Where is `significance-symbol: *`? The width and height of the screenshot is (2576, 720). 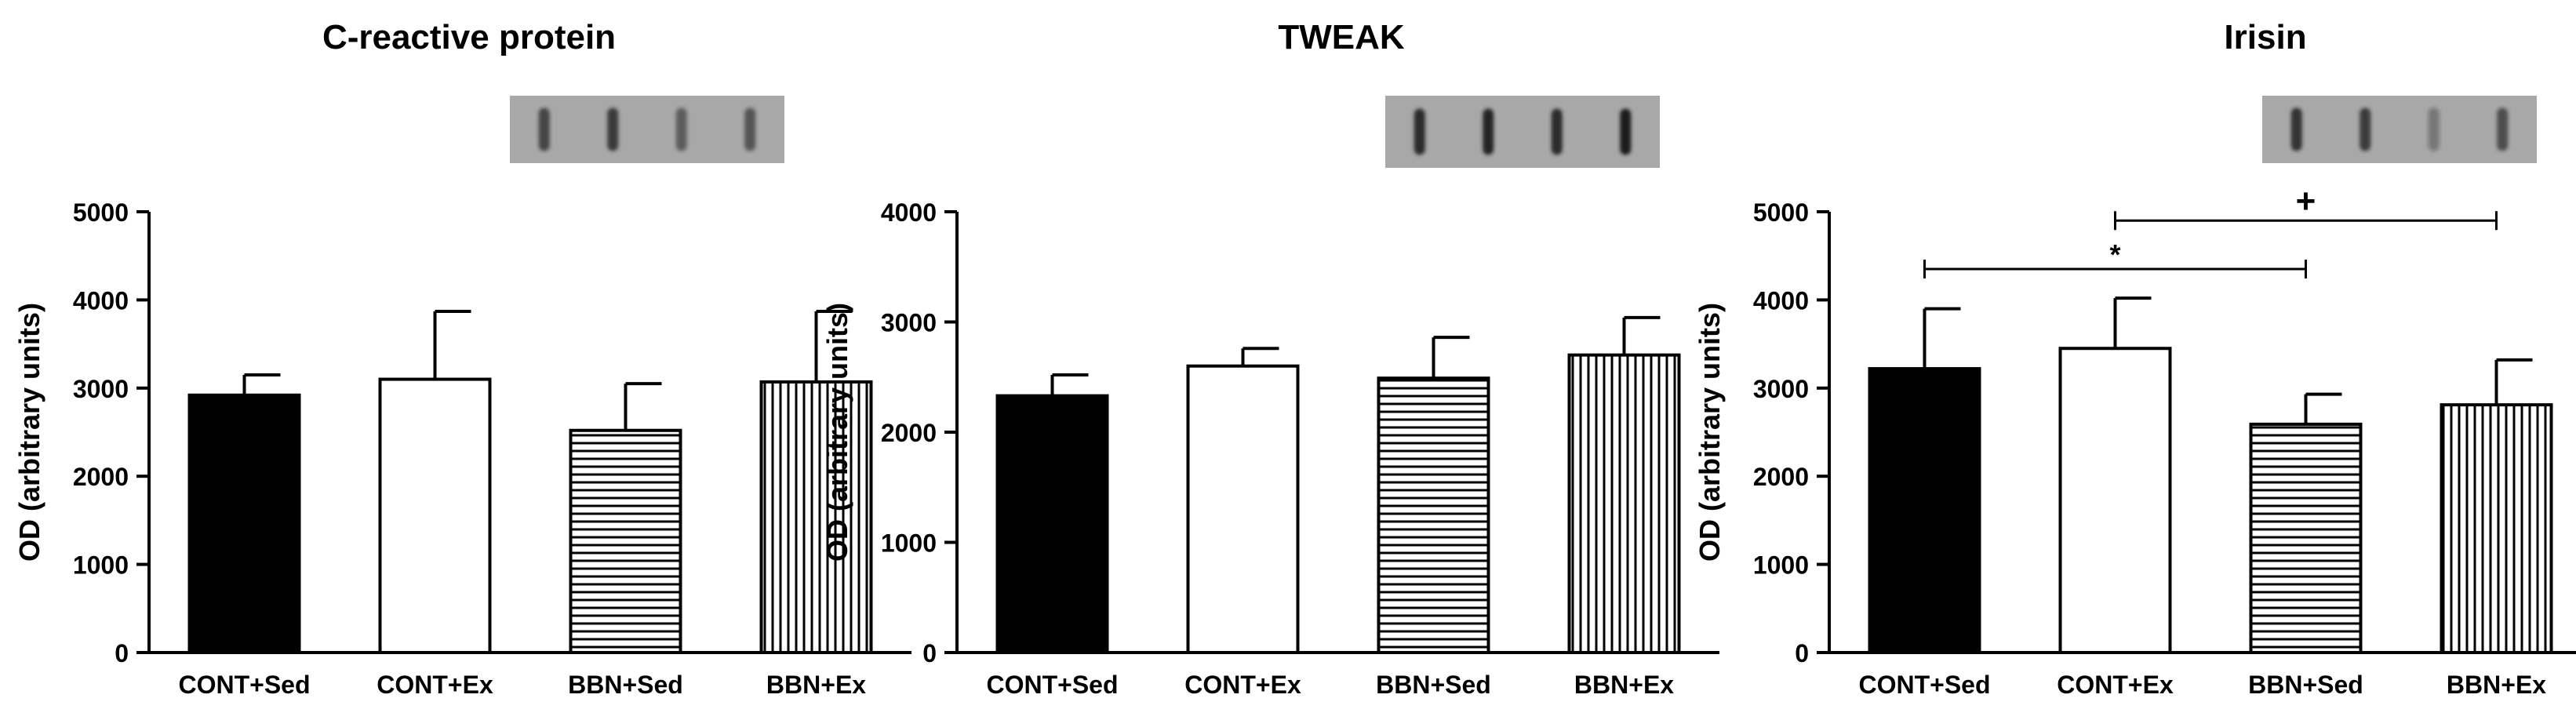 significance-symbol: * is located at coordinates (2114, 254).